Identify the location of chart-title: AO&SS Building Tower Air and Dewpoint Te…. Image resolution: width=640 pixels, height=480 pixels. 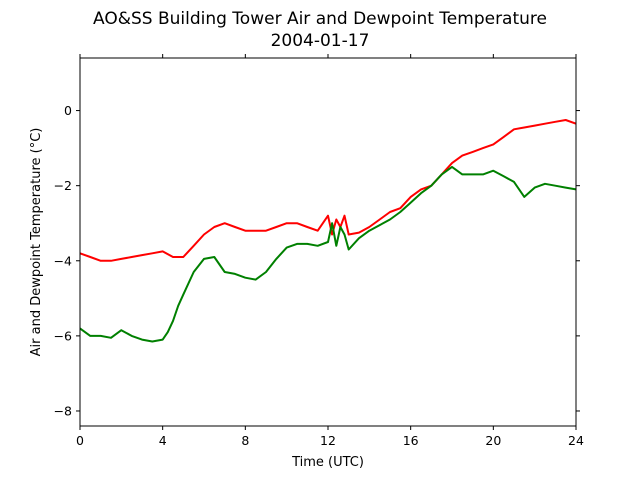
(320, 19).